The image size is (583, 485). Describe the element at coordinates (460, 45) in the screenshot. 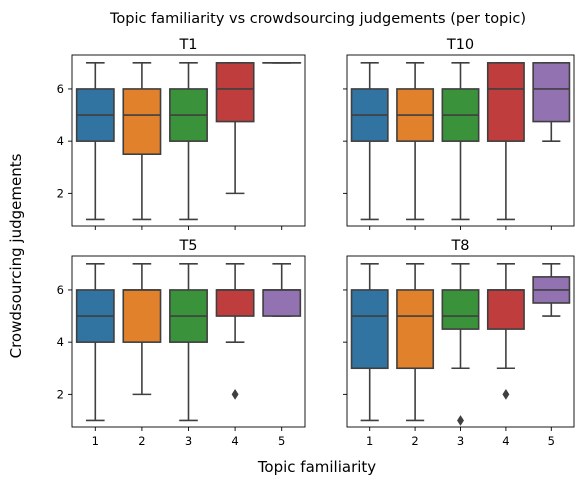

I see `subplot-title: T10` at that location.